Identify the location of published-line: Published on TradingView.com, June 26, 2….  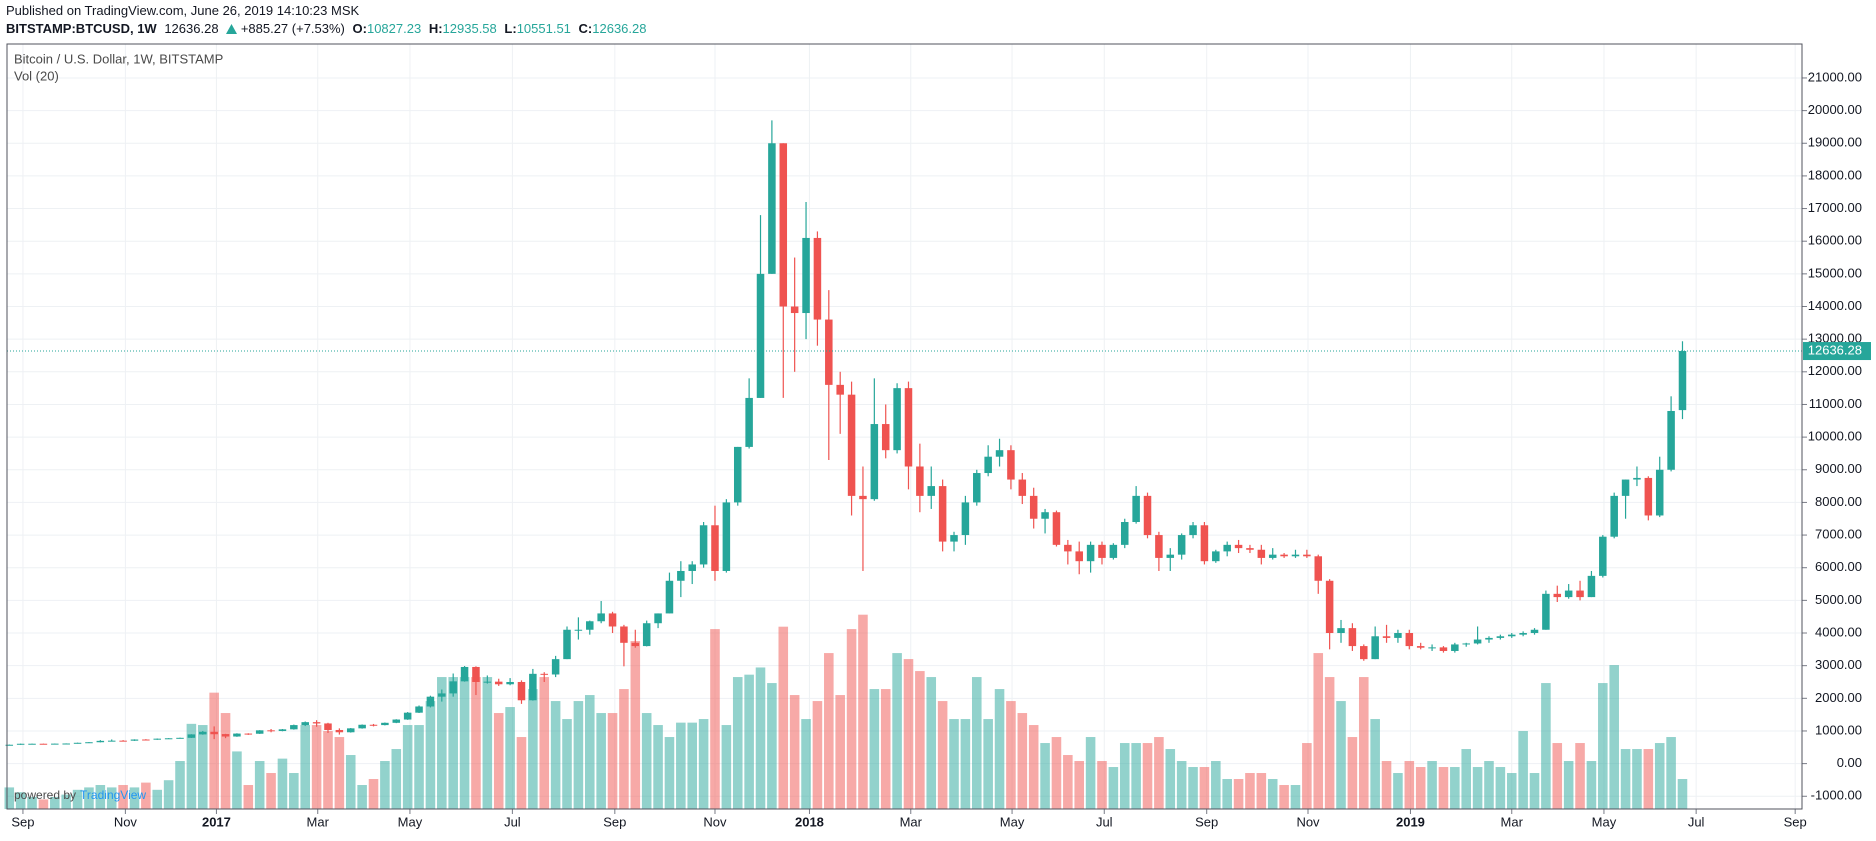
(183, 10).